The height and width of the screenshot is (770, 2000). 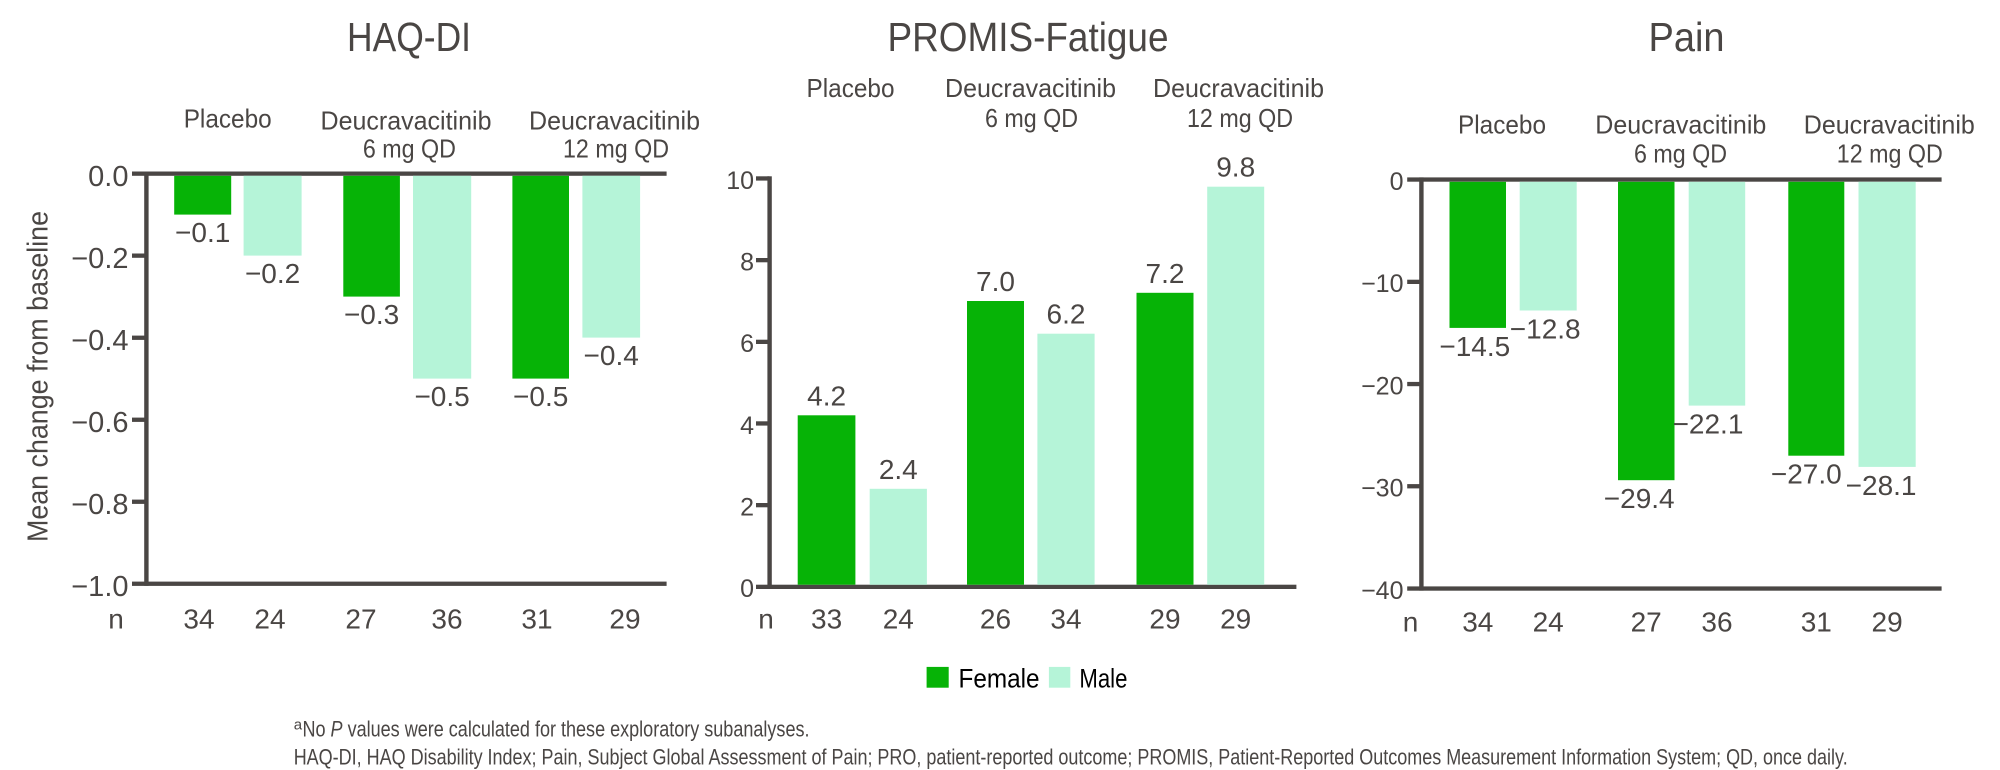 I want to click on svg-text: PROMIS-Fatigue, so click(x=1028, y=37).